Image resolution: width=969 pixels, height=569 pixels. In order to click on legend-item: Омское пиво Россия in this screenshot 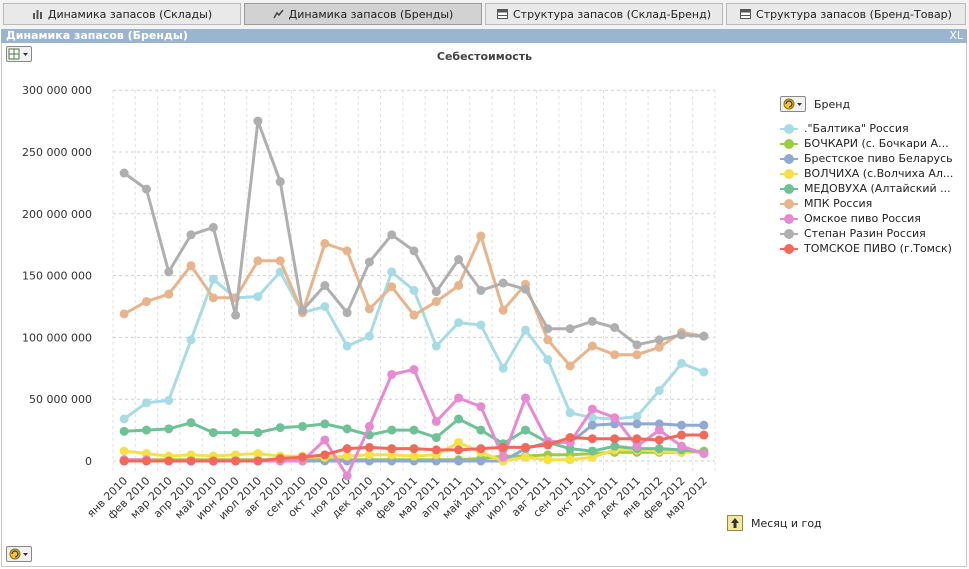, I will do `click(872, 218)`.